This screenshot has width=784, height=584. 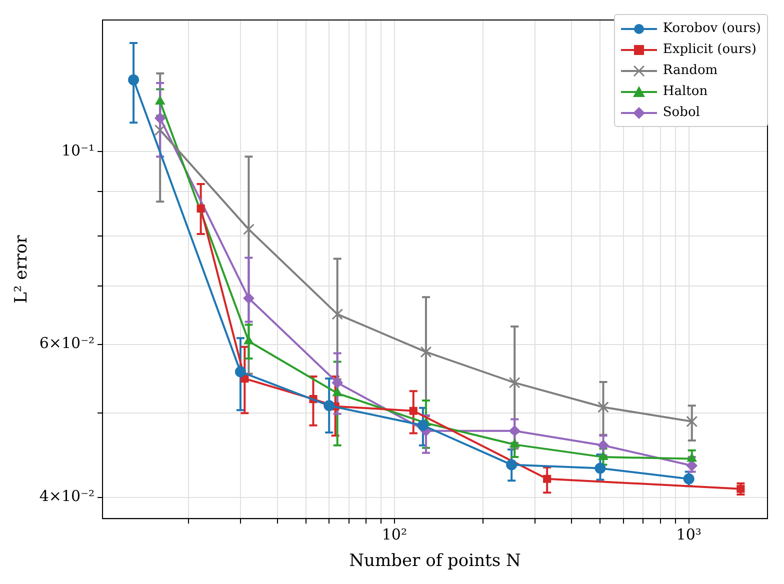 I want to click on legend-label: Sobol, so click(x=681, y=112).